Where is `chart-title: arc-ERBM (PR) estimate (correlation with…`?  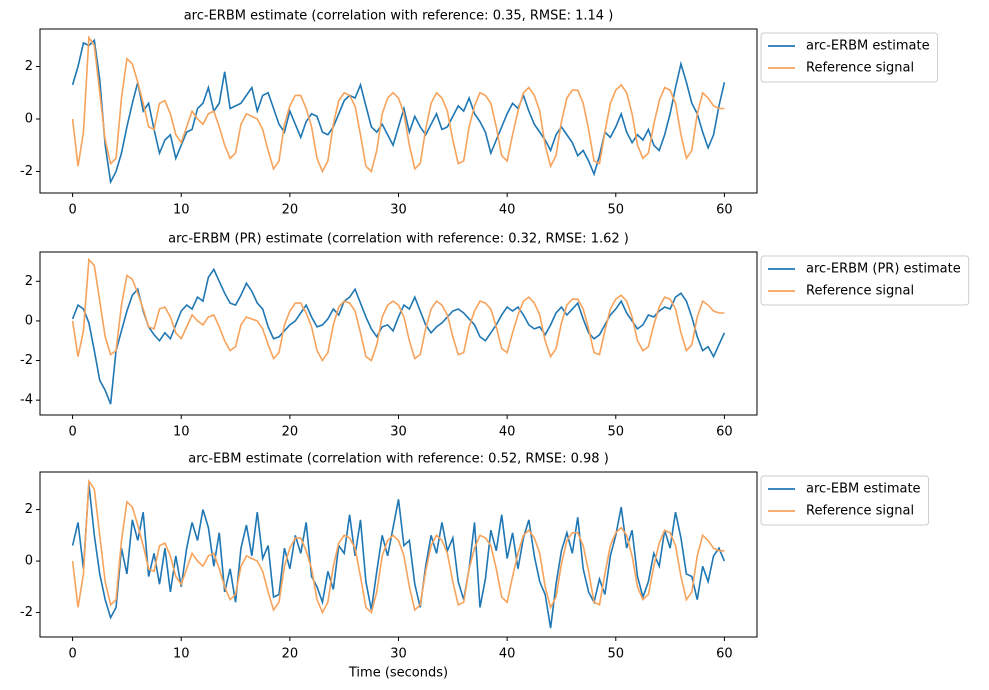 chart-title: arc-ERBM (PR) estimate (correlation with… is located at coordinates (398, 239).